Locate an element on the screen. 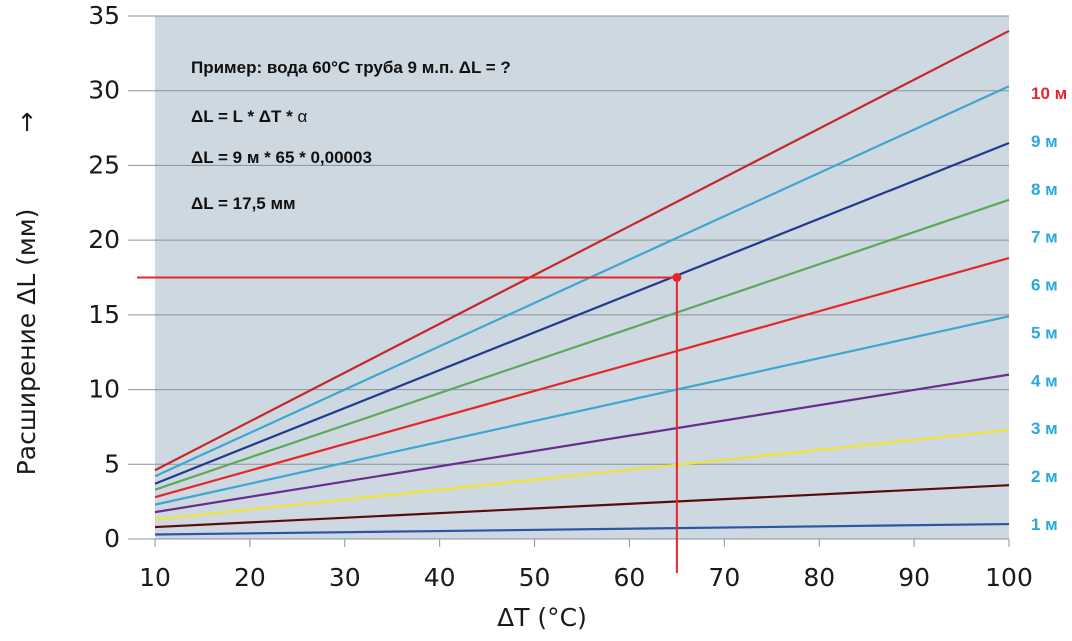  x-tick-label: 20 is located at coordinates (250, 577).